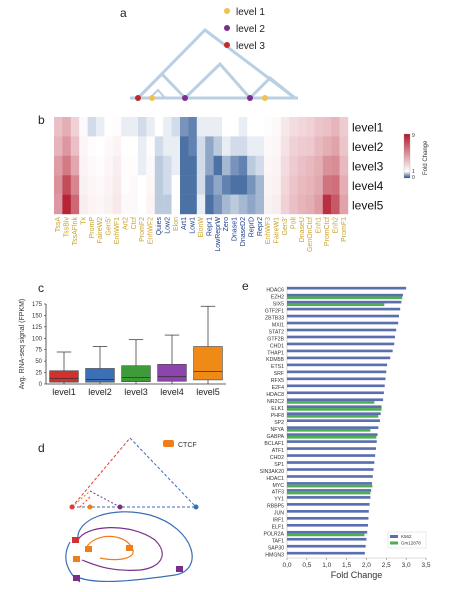  What do you see at coordinates (100, 392) in the screenshot?
I see `x-tick-label: level2` at bounding box center [100, 392].